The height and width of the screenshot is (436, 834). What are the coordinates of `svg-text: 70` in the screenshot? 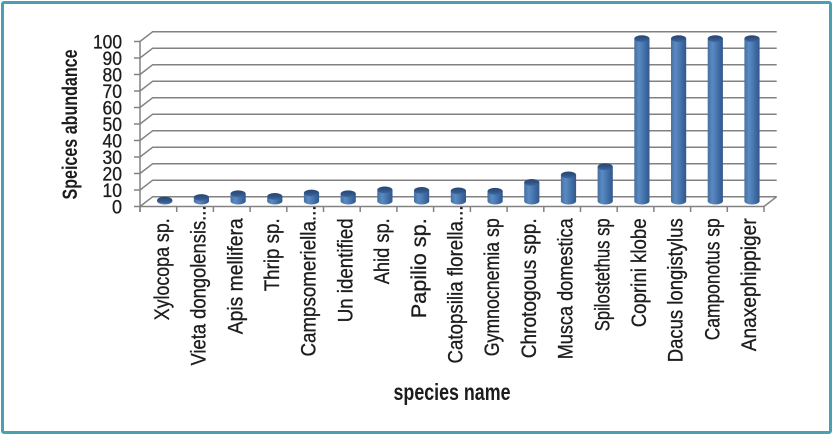 It's located at (113, 92).